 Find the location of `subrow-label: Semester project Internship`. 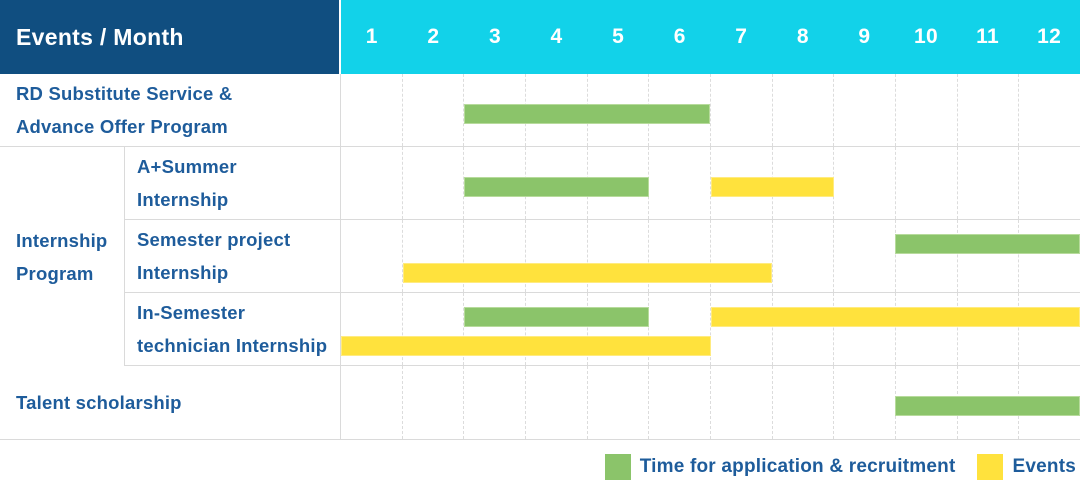

subrow-label: Semester project Internship is located at coordinates (233, 256).